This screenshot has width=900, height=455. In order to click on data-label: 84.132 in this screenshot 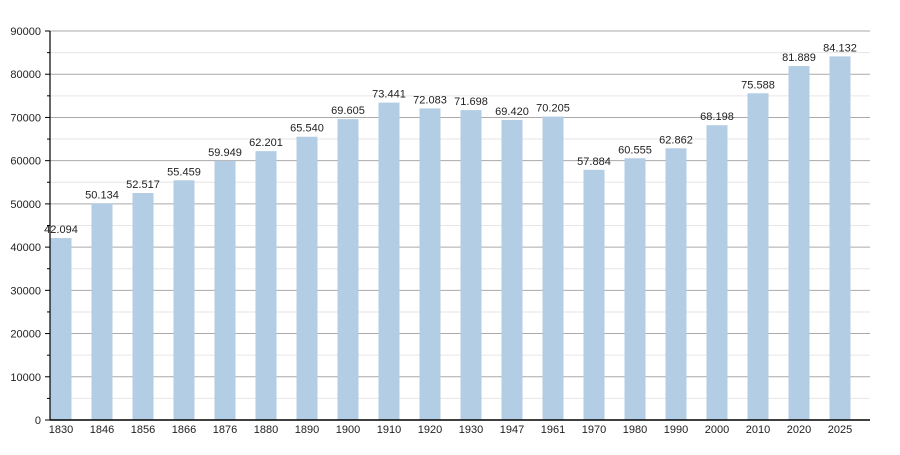, I will do `click(840, 48)`.